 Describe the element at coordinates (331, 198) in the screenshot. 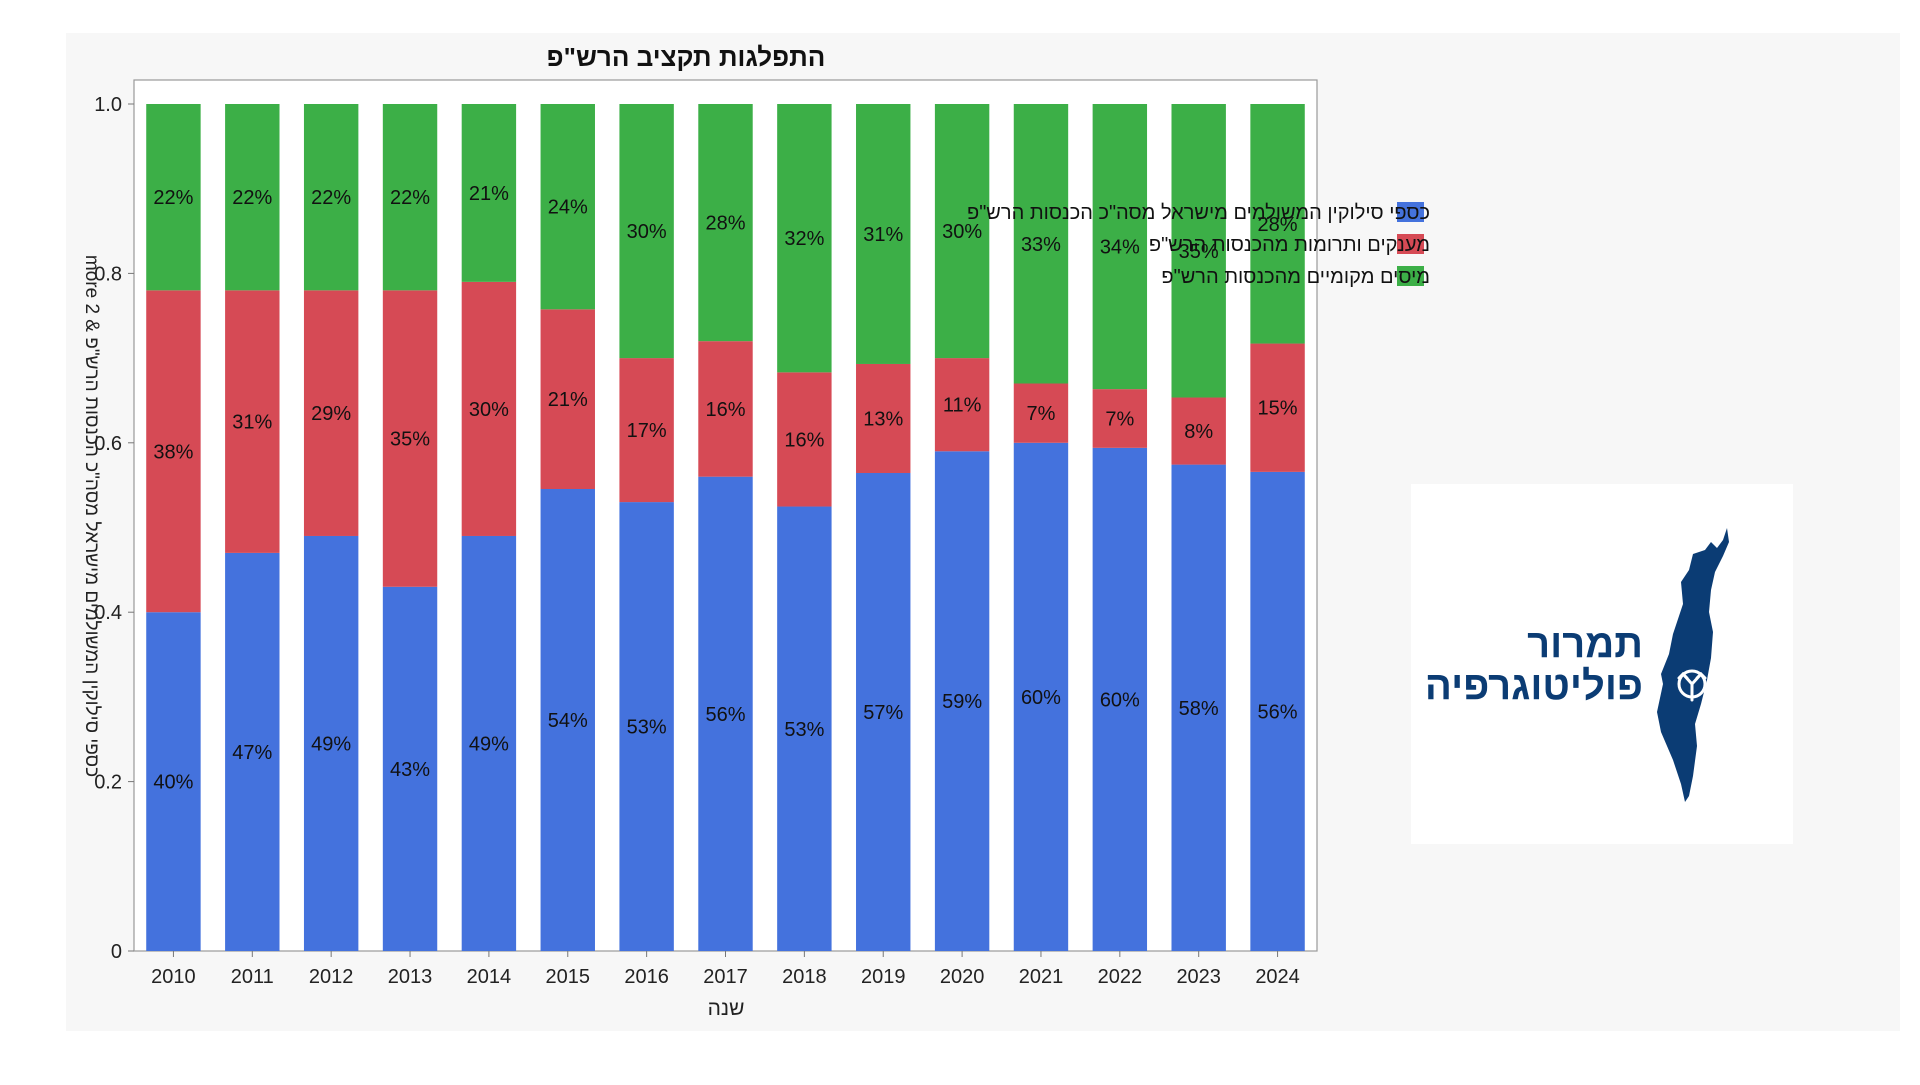

I see `bar-label-2012-series-3: 22%` at that location.